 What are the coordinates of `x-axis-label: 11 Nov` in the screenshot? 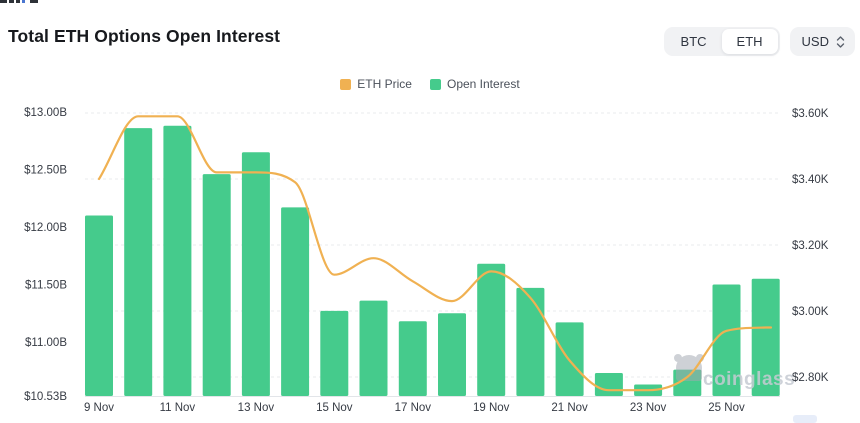 It's located at (178, 408).